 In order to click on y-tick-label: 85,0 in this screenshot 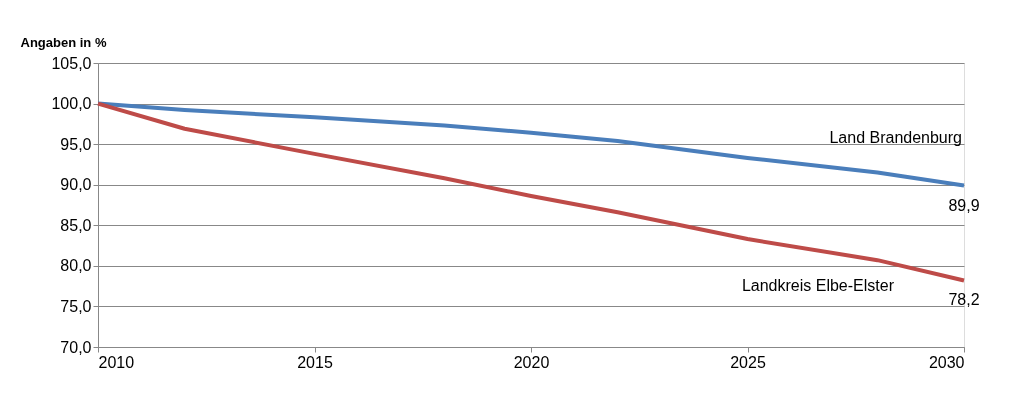, I will do `click(76, 225)`.